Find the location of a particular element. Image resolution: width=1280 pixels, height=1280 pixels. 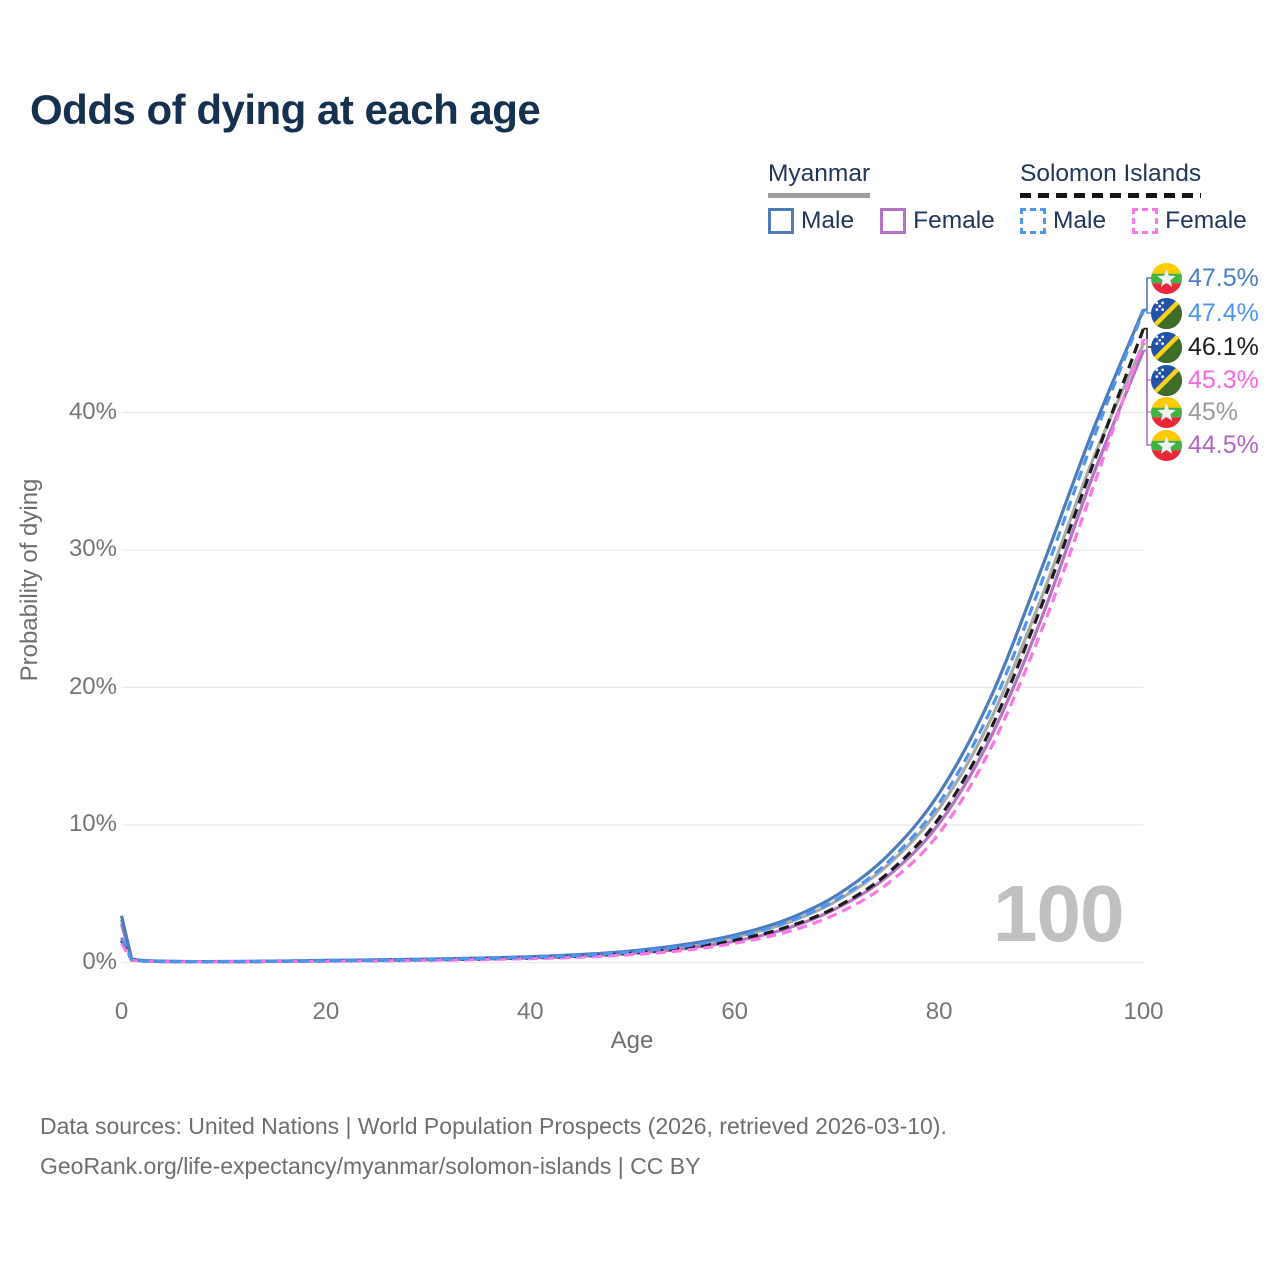

legend-item-solomon-female: Female is located at coordinates (1189, 221).